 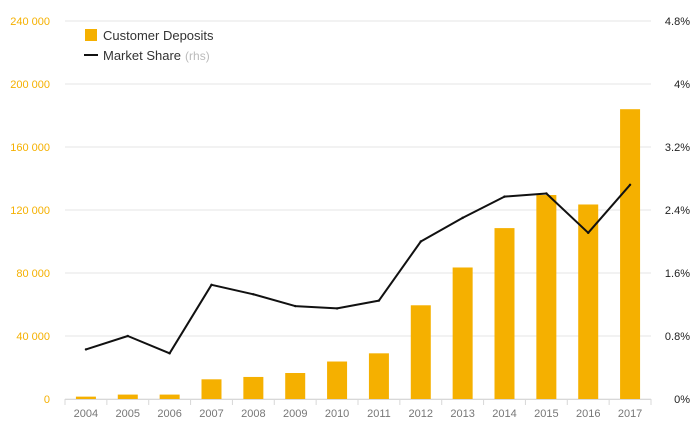 I want to click on right-tick-label: 0%, so click(x=682, y=400).